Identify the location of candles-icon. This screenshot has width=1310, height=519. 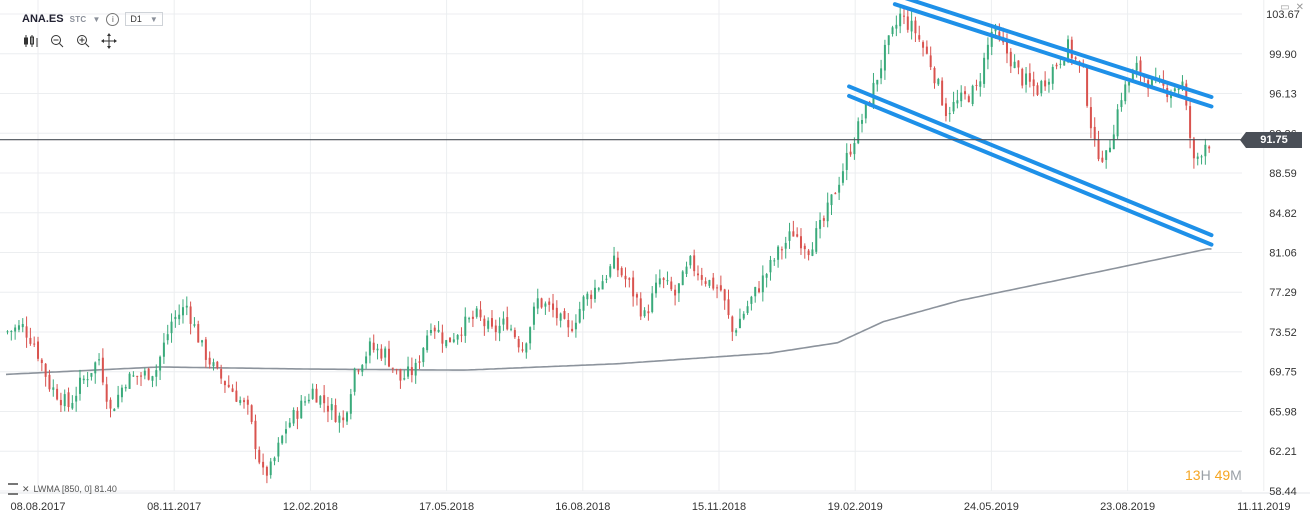
(31, 41).